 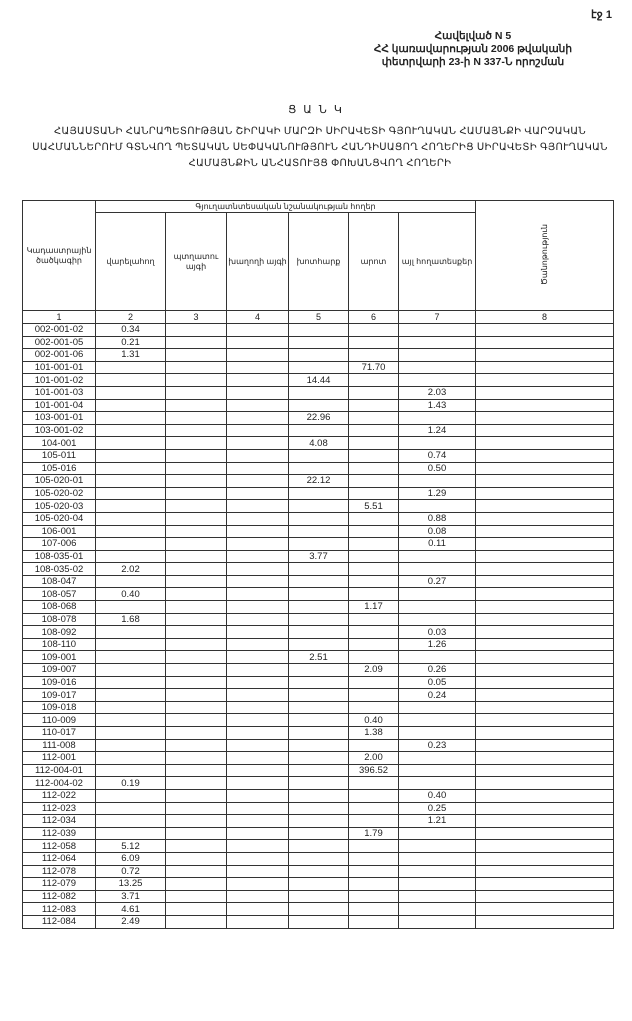 What do you see at coordinates (59, 594) in the screenshot?
I see `cadastral-code-cell: 108-057` at bounding box center [59, 594].